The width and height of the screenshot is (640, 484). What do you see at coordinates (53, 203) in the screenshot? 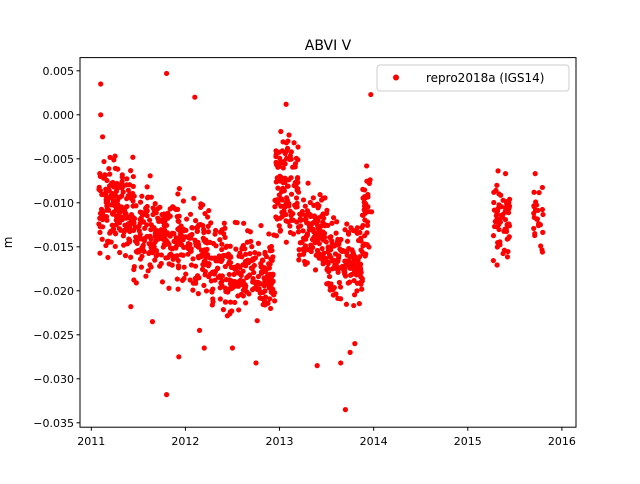
I see `y-tick-label: −0.010` at bounding box center [53, 203].